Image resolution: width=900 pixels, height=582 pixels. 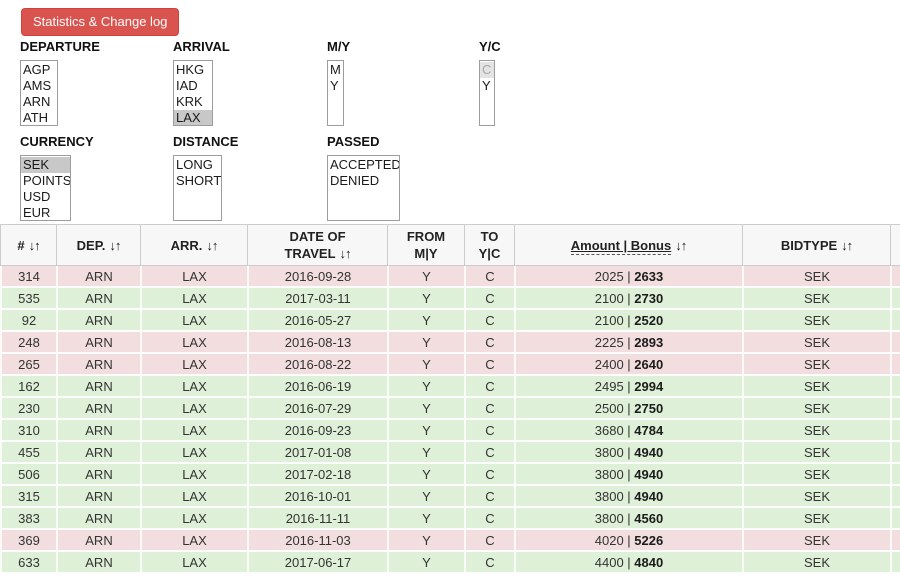 What do you see at coordinates (365, 164) in the screenshot?
I see `option-accepted: ACCEPTED` at bounding box center [365, 164].